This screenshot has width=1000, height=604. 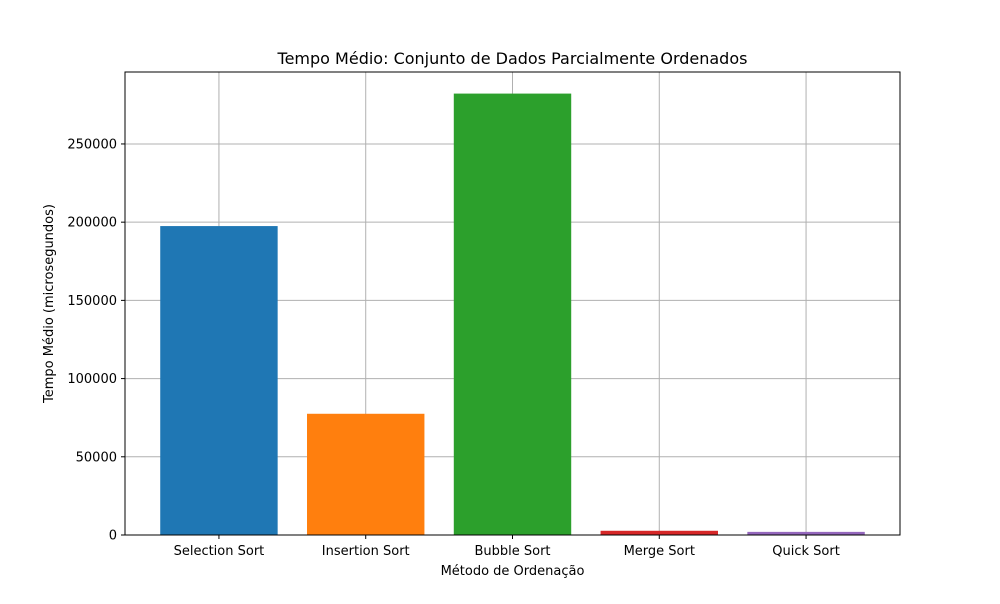 What do you see at coordinates (513, 571) in the screenshot?
I see `x-axis-label: Método de Ordenação` at bounding box center [513, 571].